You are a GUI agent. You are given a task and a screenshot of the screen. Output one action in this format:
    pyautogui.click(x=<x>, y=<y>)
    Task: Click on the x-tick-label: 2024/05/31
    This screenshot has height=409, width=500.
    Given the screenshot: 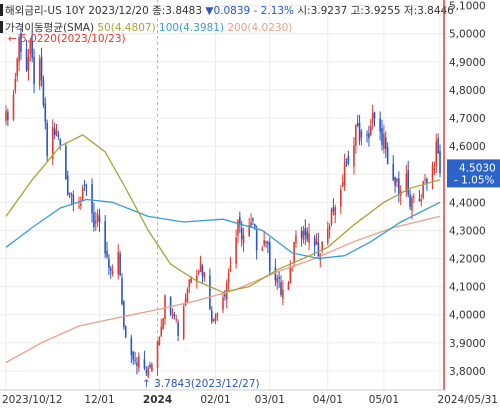 What is the action you would take?
    pyautogui.click(x=467, y=400)
    